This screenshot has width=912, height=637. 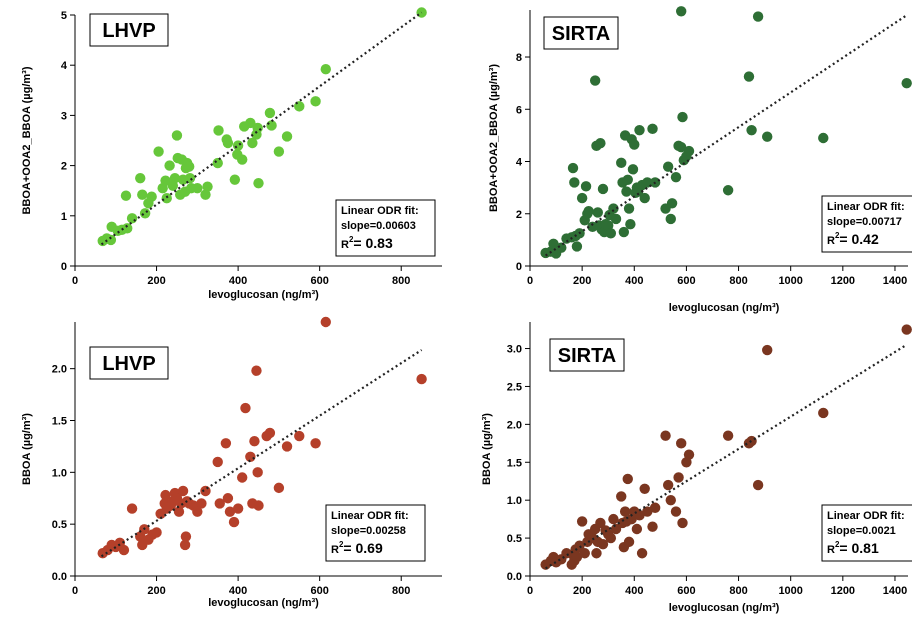 What do you see at coordinates (59, 525) in the screenshot?
I see `y-tick-label: 0.5` at bounding box center [59, 525].